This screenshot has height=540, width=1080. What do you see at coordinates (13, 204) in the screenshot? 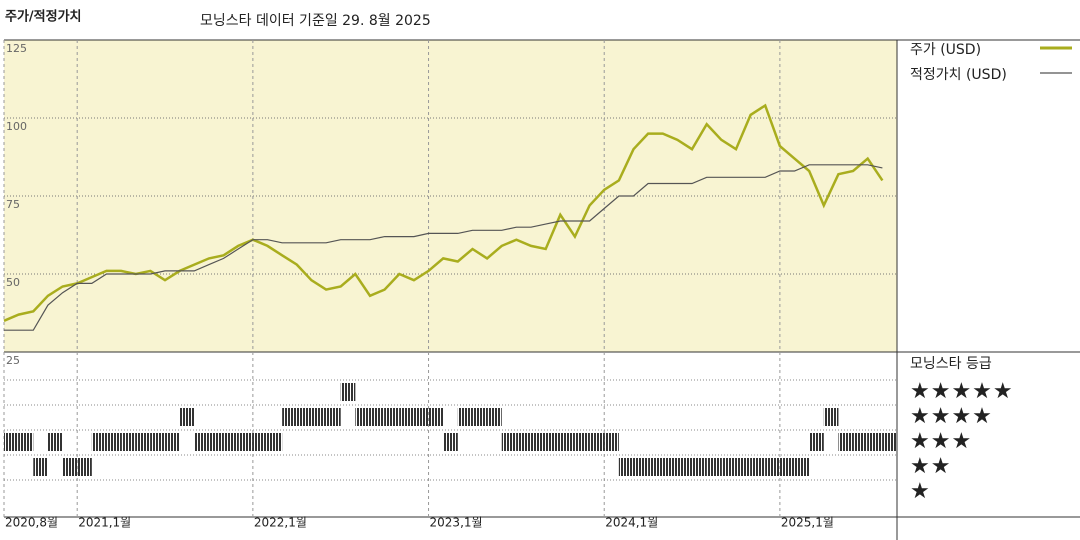
I see `y-tick-label: 75` at bounding box center [13, 204].